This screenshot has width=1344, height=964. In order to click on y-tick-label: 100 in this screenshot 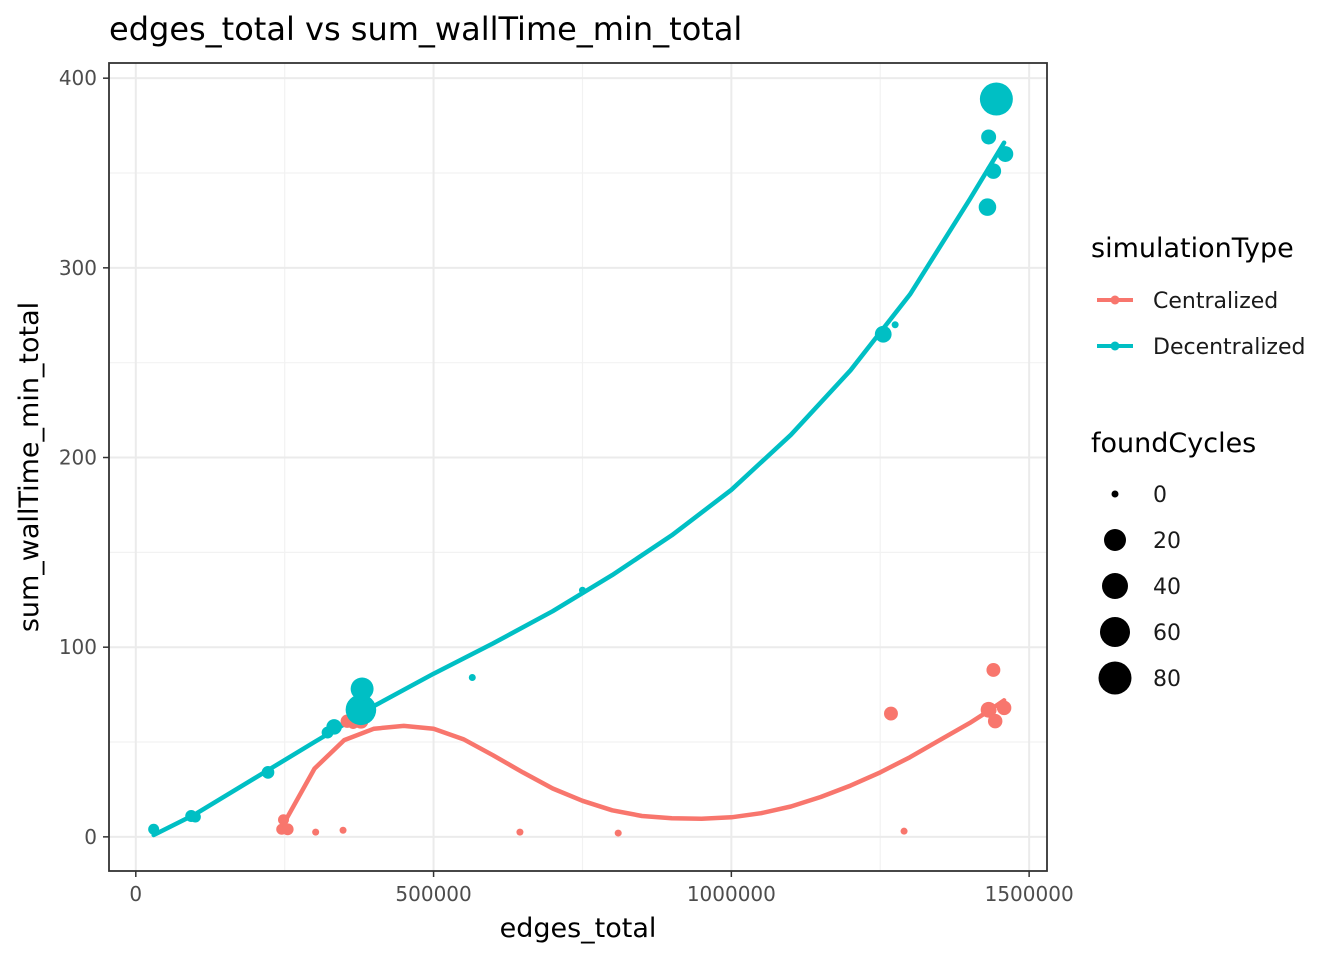, I will do `click(78, 647)`.